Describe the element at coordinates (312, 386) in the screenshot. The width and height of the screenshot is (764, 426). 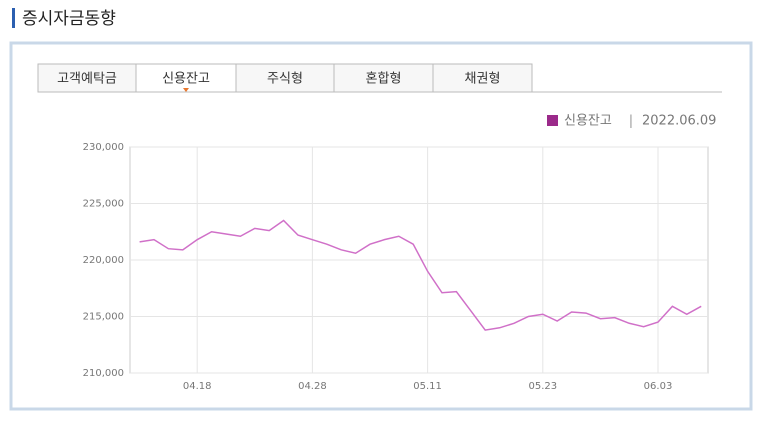
I see `x-tick-label: 04.28` at that location.